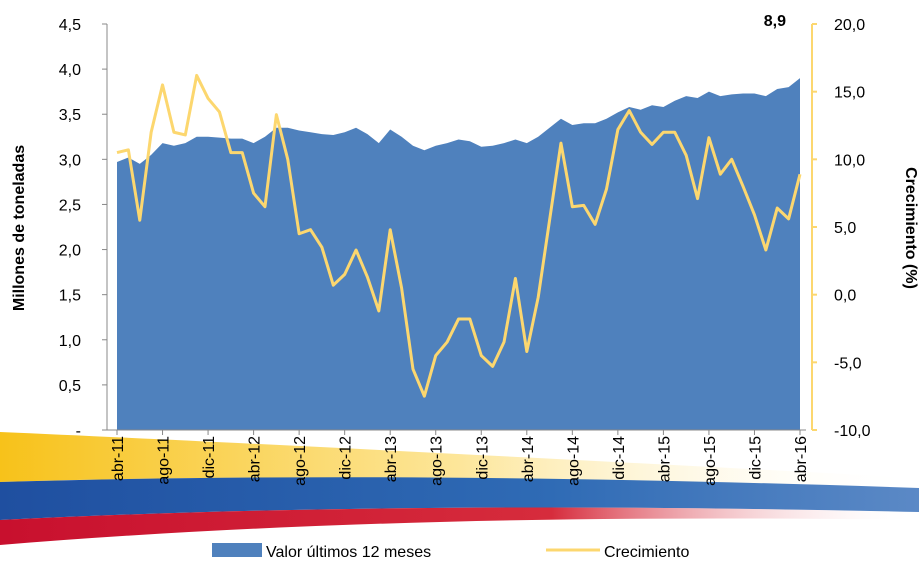 This screenshot has width=919, height=564. What do you see at coordinates (775, 21) in the screenshot?
I see `annotation: 8,9` at bounding box center [775, 21].